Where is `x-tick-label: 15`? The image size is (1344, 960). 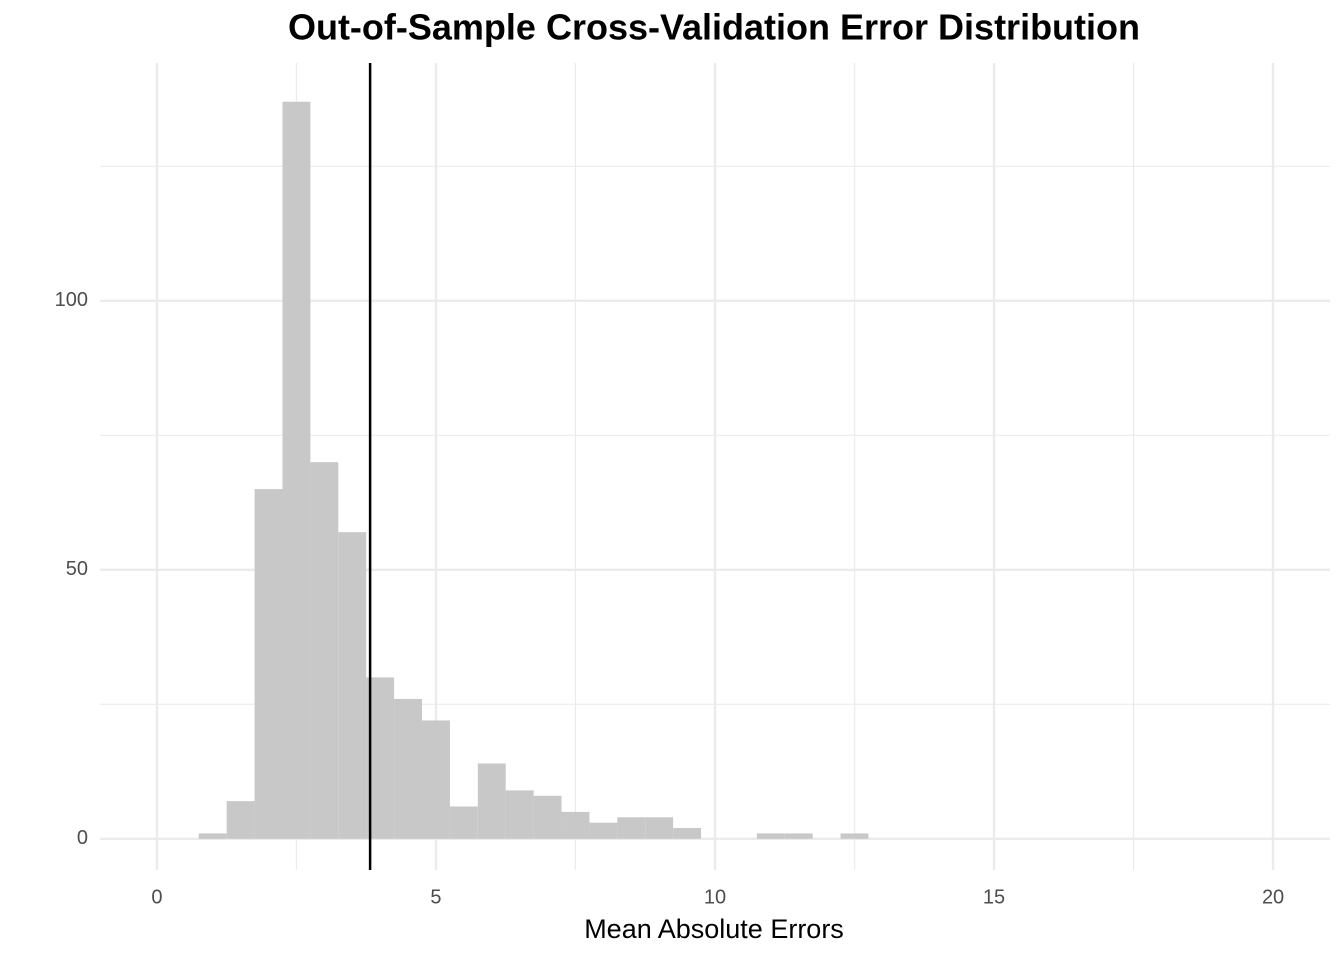 x-tick-label: 15 is located at coordinates (994, 897).